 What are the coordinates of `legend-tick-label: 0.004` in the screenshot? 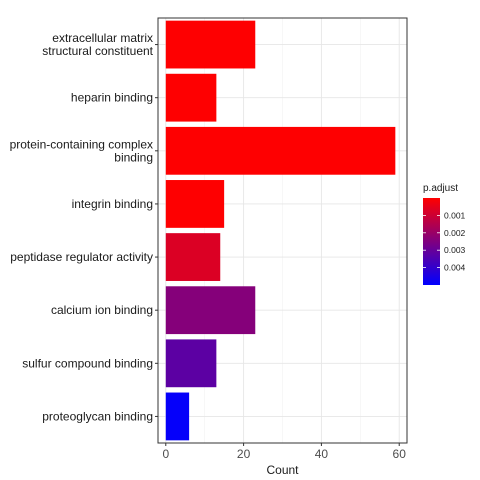 It's located at (455, 268).